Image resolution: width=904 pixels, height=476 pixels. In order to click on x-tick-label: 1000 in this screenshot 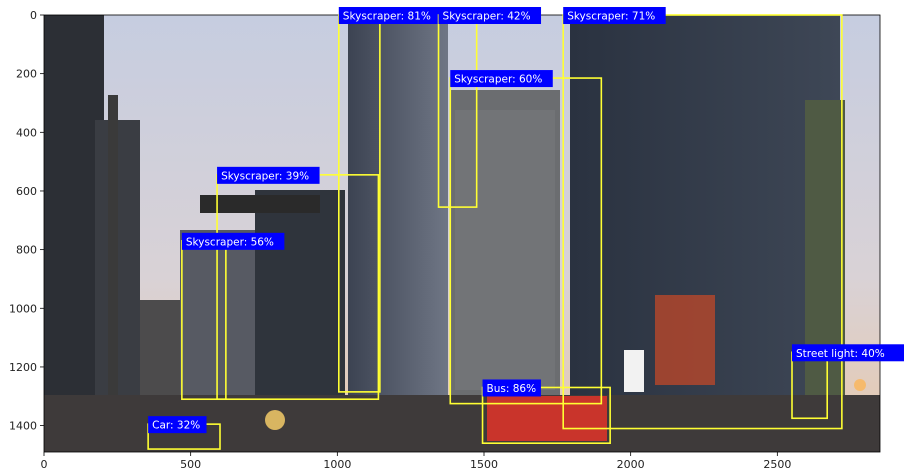, I will do `click(337, 464)`.